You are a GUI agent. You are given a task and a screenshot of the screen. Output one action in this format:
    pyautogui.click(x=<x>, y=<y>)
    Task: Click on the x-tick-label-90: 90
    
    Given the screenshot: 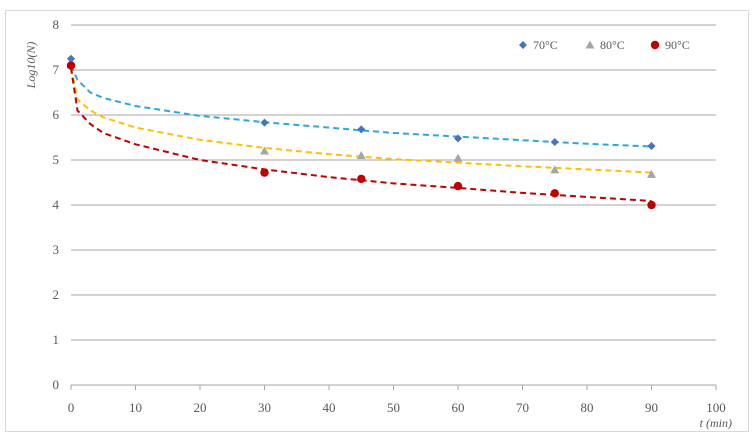 What is the action you would take?
    pyautogui.click(x=651, y=407)
    